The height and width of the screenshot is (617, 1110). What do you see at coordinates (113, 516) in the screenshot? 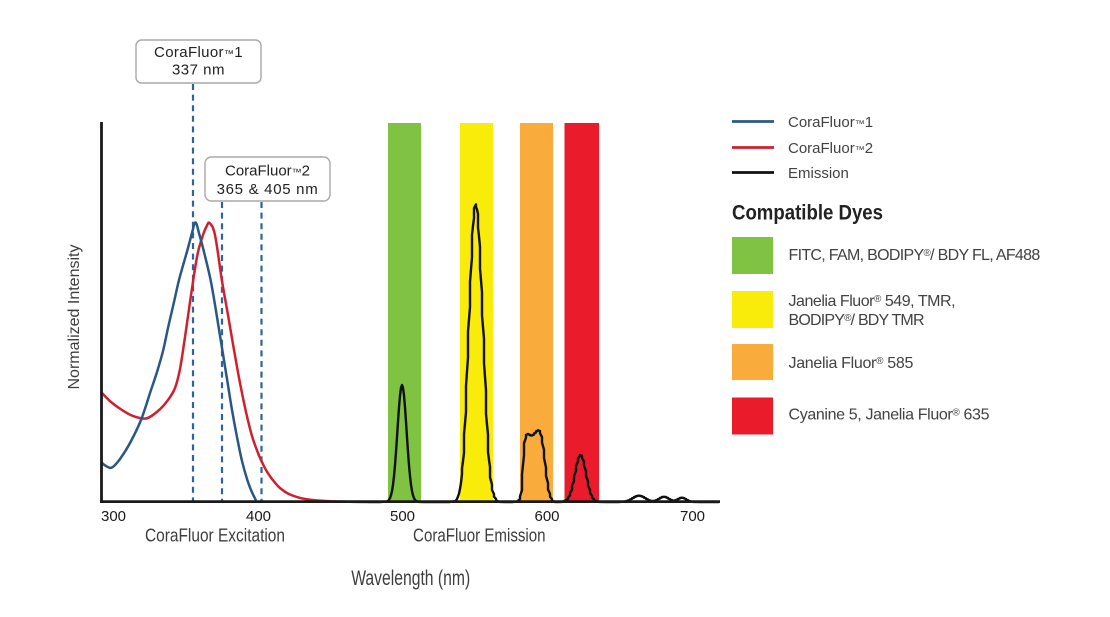
I see `svg-text: 300` at bounding box center [113, 516].